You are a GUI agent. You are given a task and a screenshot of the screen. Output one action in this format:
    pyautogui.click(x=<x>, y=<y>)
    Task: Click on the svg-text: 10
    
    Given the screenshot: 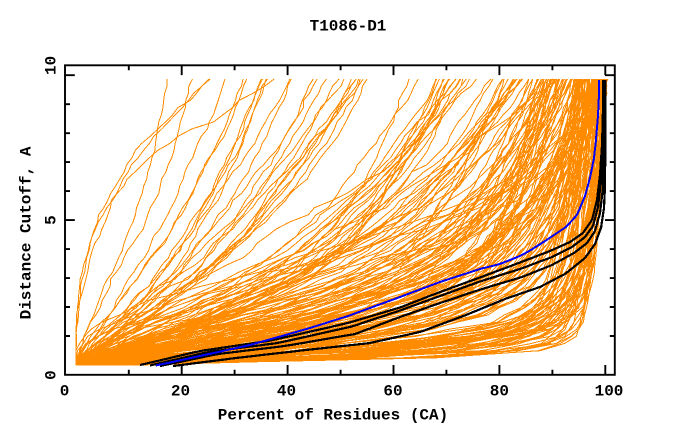 What is the action you would take?
    pyautogui.click(x=51, y=65)
    